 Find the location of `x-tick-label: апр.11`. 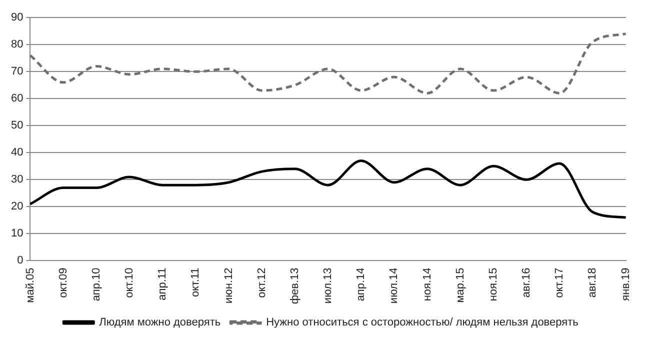

x-tick-label: апр.11 is located at coordinates (162, 284).